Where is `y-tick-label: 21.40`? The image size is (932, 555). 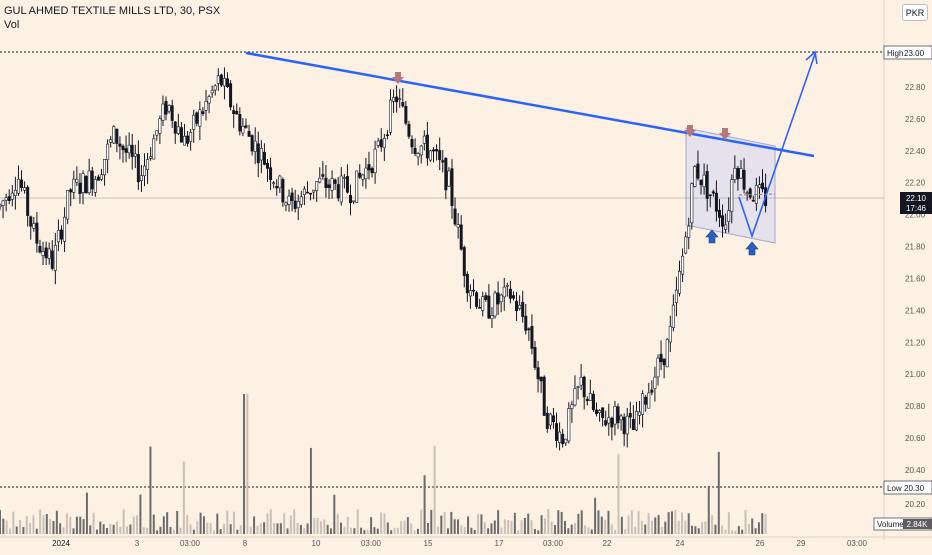 y-tick-label: 21.40 is located at coordinates (915, 310).